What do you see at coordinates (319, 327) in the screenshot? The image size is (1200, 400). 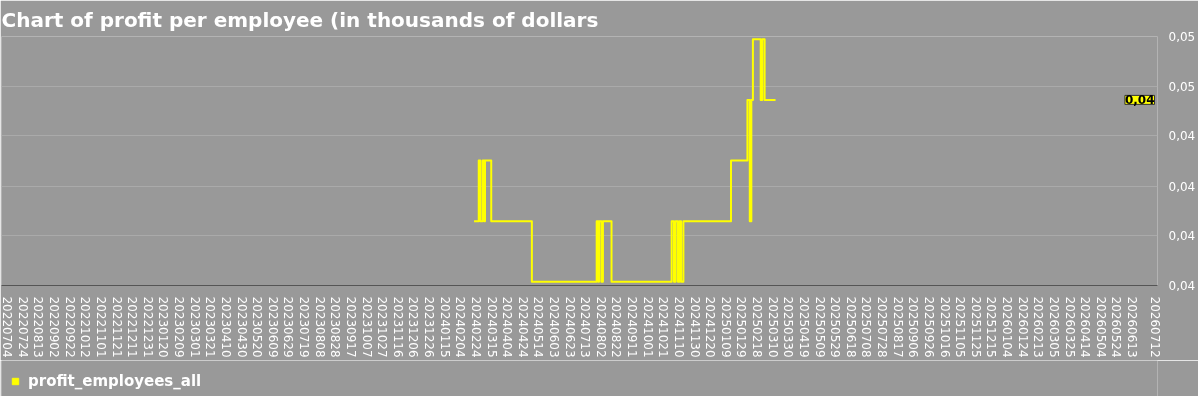 I see `x-tick-label: 20230808` at bounding box center [319, 327].